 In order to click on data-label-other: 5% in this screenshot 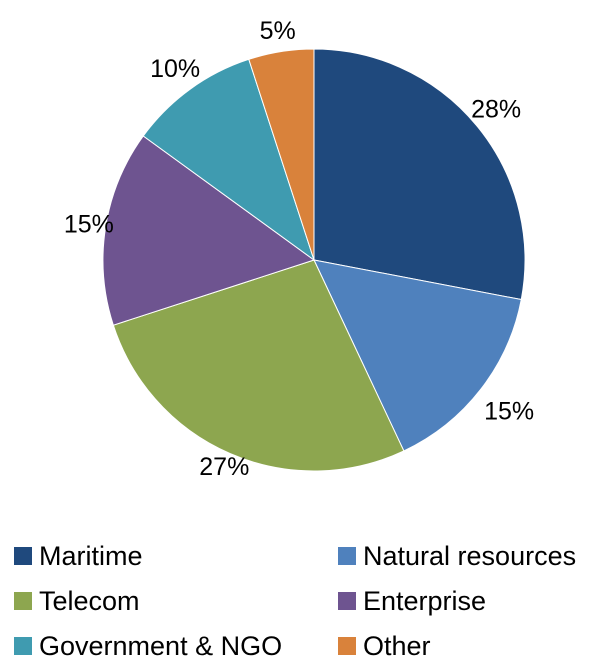, I will do `click(278, 31)`.